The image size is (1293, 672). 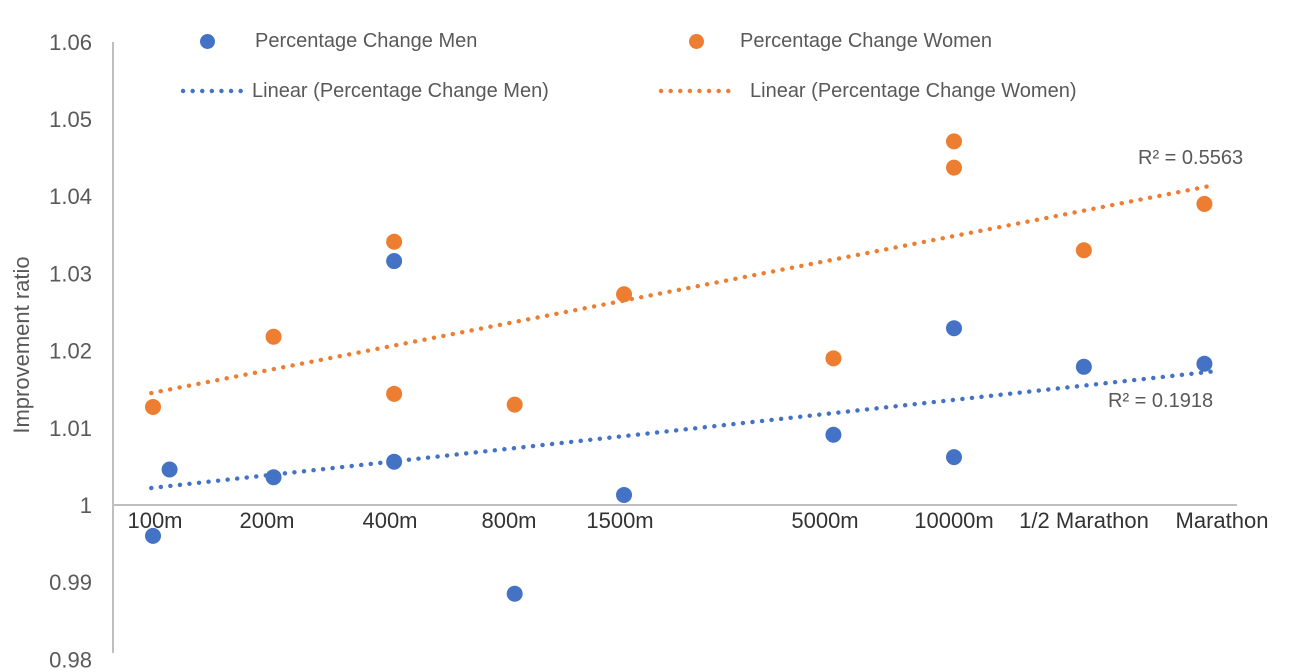 I want to click on y-tick-label-1.01: 1.01, so click(x=70, y=428).